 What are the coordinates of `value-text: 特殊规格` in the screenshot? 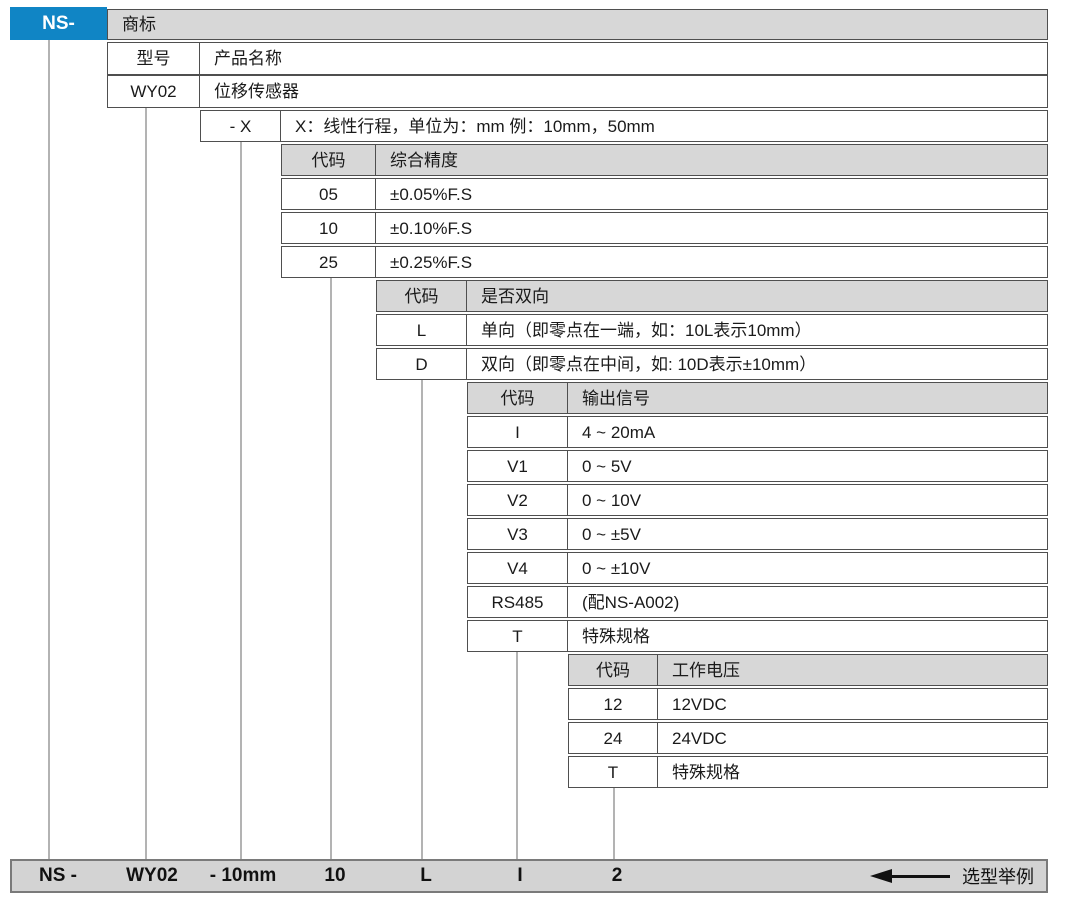 It's located at (706, 772).